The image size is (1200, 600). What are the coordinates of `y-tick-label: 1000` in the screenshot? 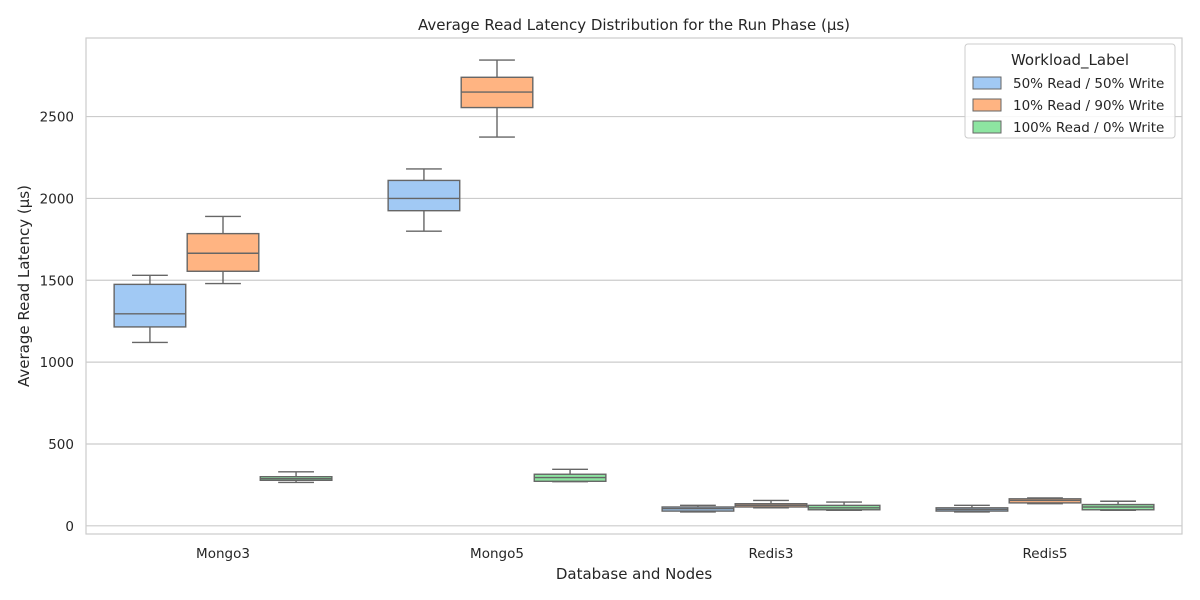 It's located at (57, 363).